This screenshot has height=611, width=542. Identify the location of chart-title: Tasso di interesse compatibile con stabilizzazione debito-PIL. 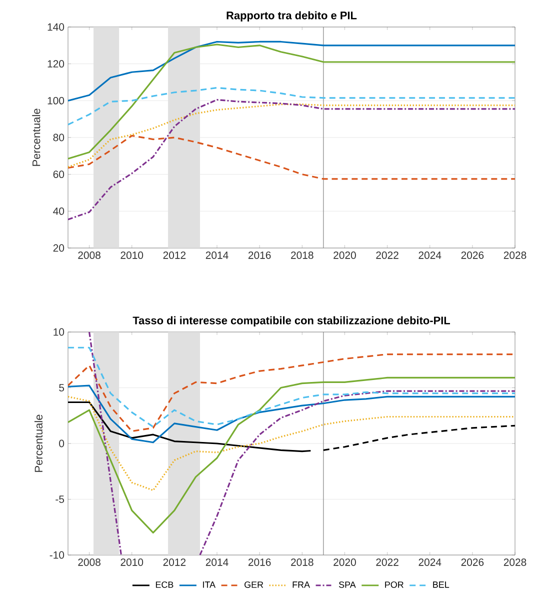
(291, 321).